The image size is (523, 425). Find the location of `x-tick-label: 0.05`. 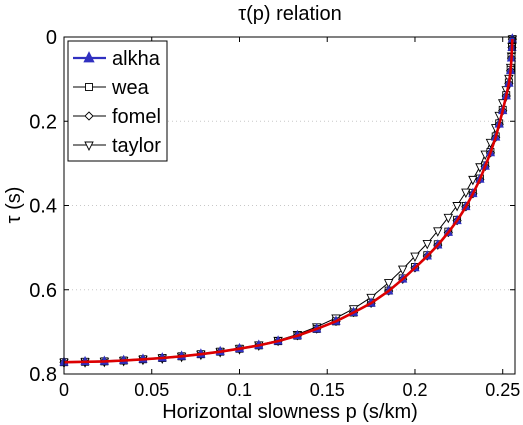

x-tick-label: 0.05 is located at coordinates (151, 390).